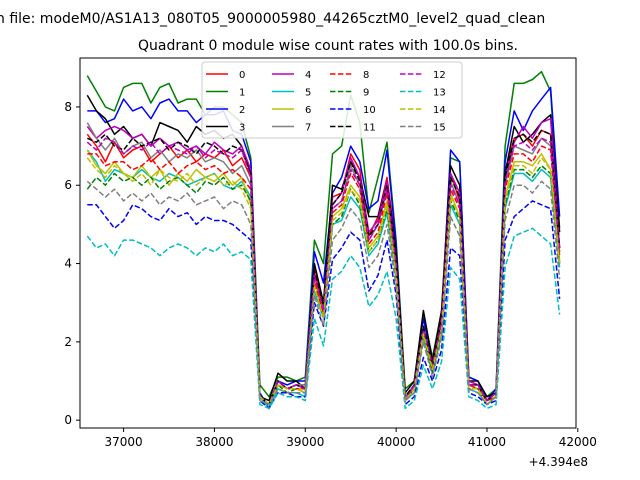 This screenshot has width=640, height=480. What do you see at coordinates (308, 75) in the screenshot?
I see `legend-label: 4` at bounding box center [308, 75].